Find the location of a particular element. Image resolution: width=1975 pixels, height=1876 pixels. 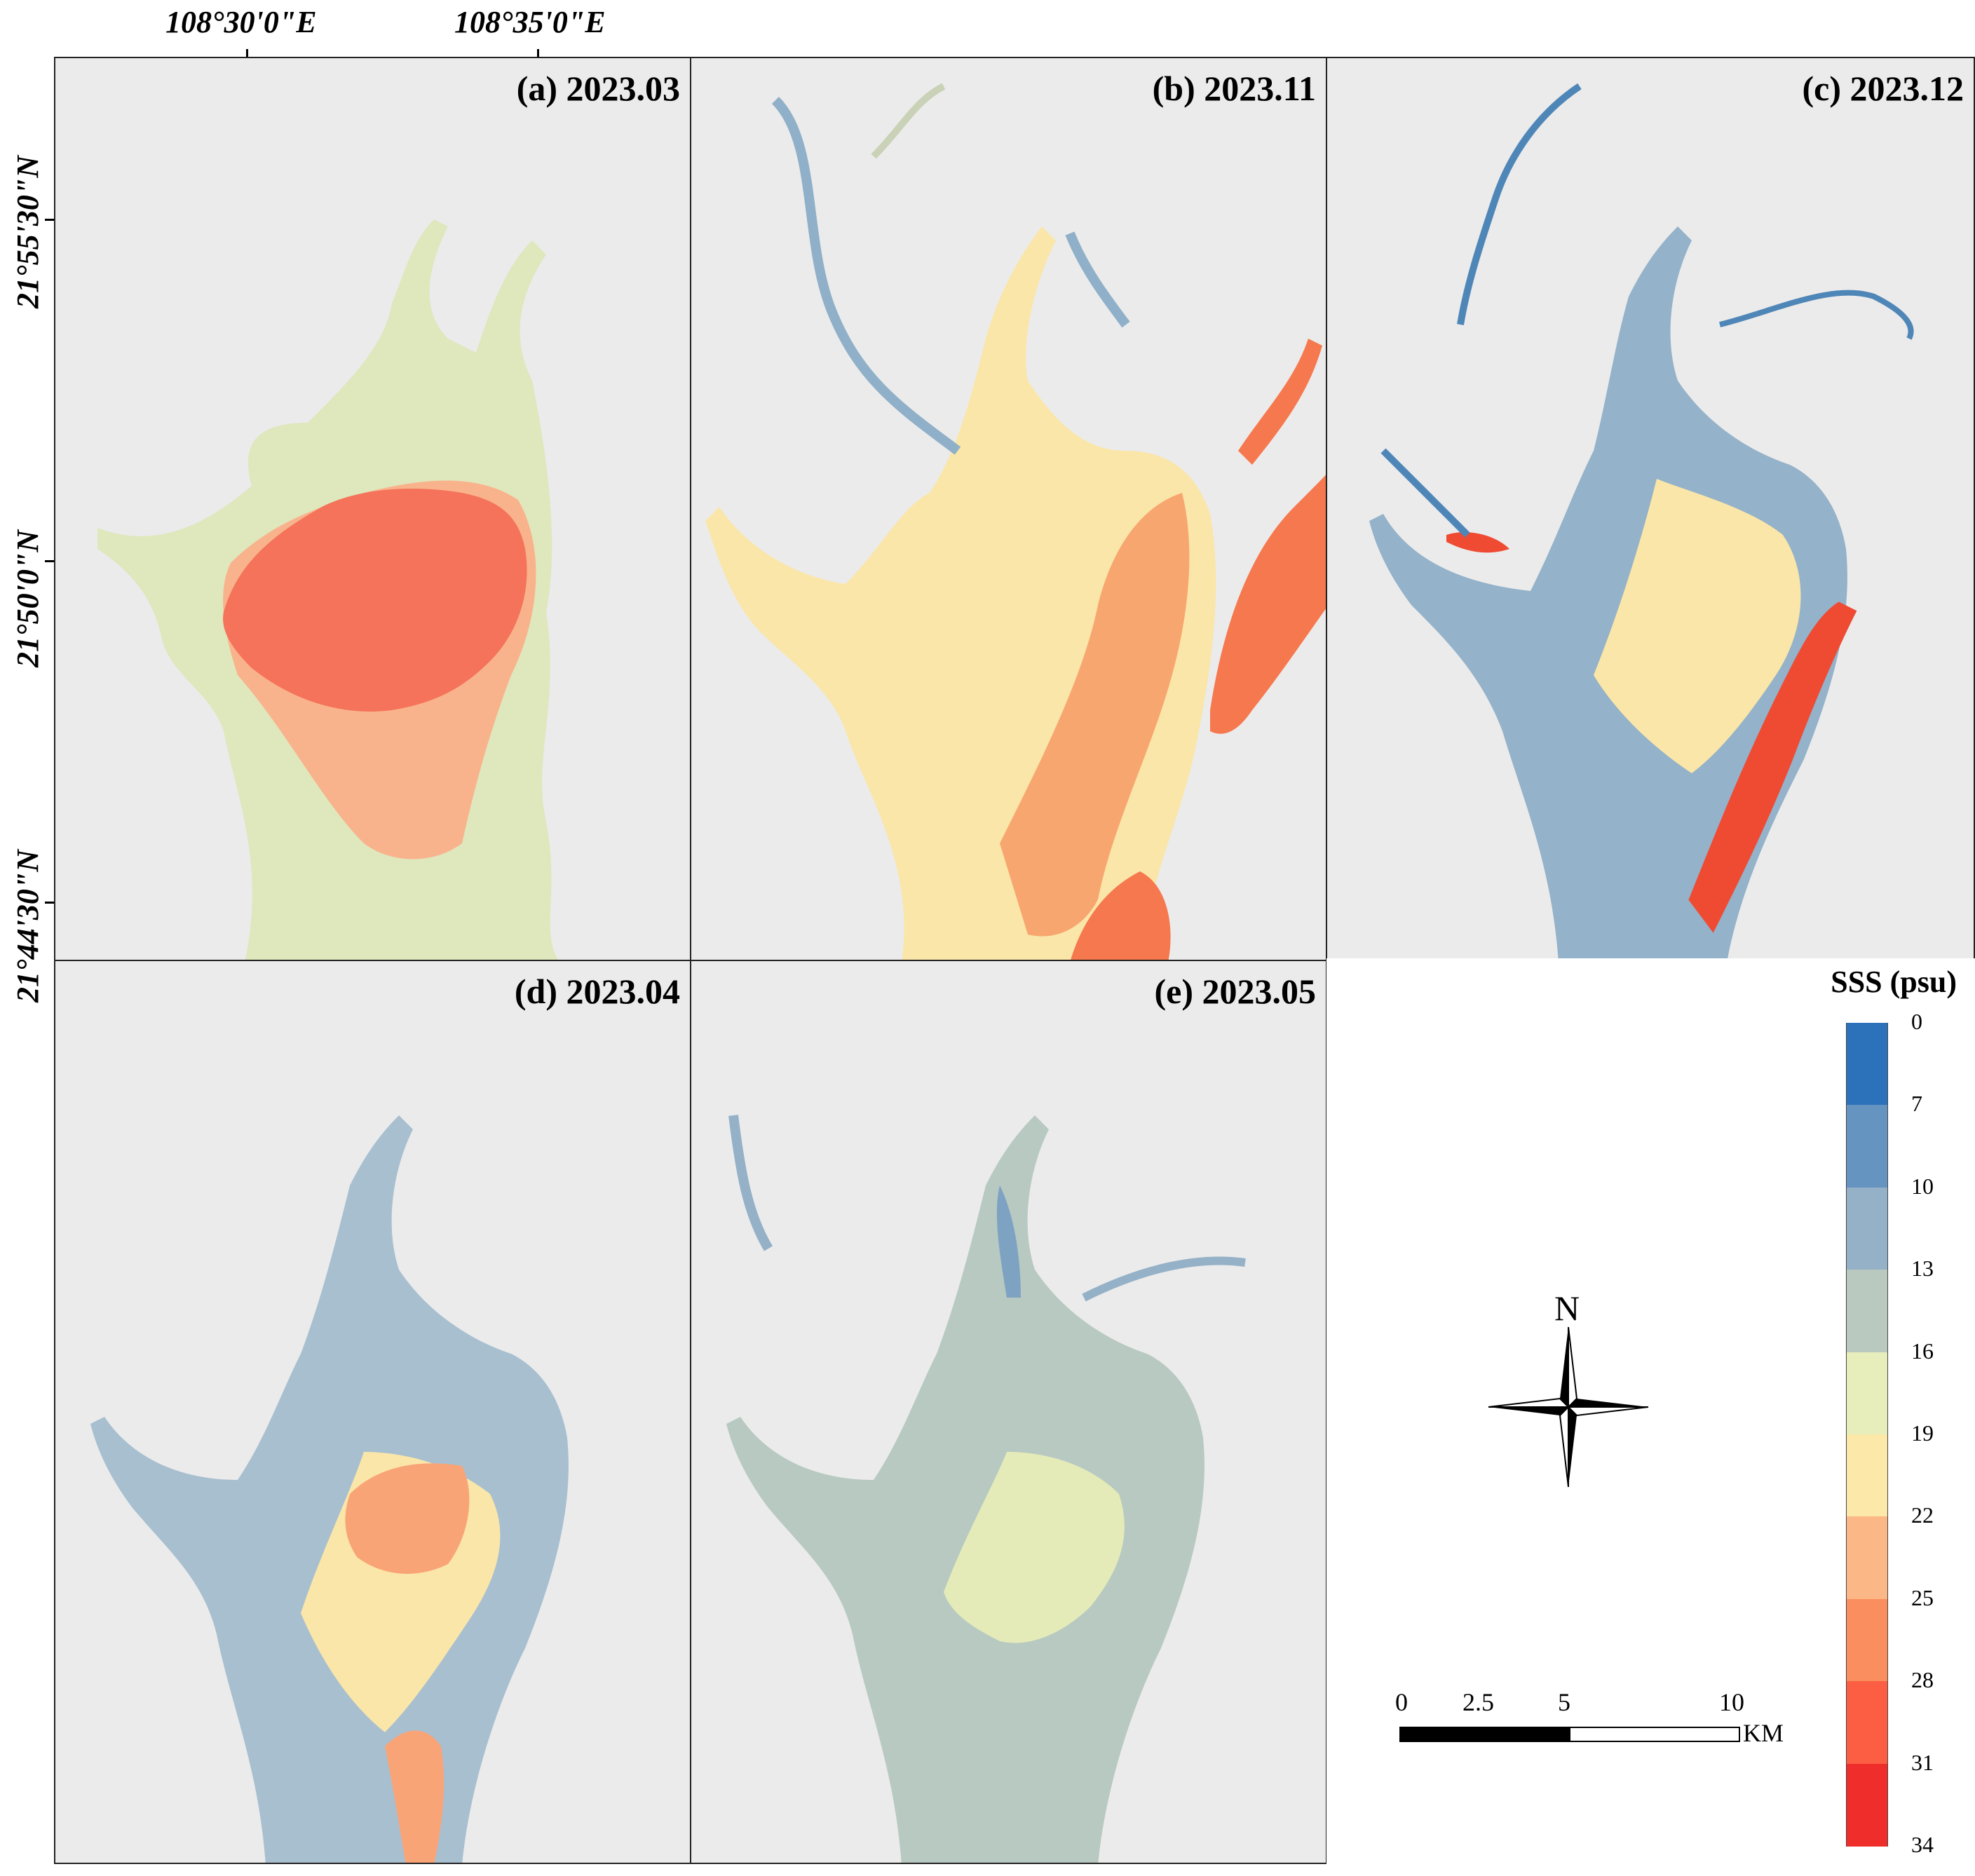

scale-bar-white is located at coordinates (1654, 1734).